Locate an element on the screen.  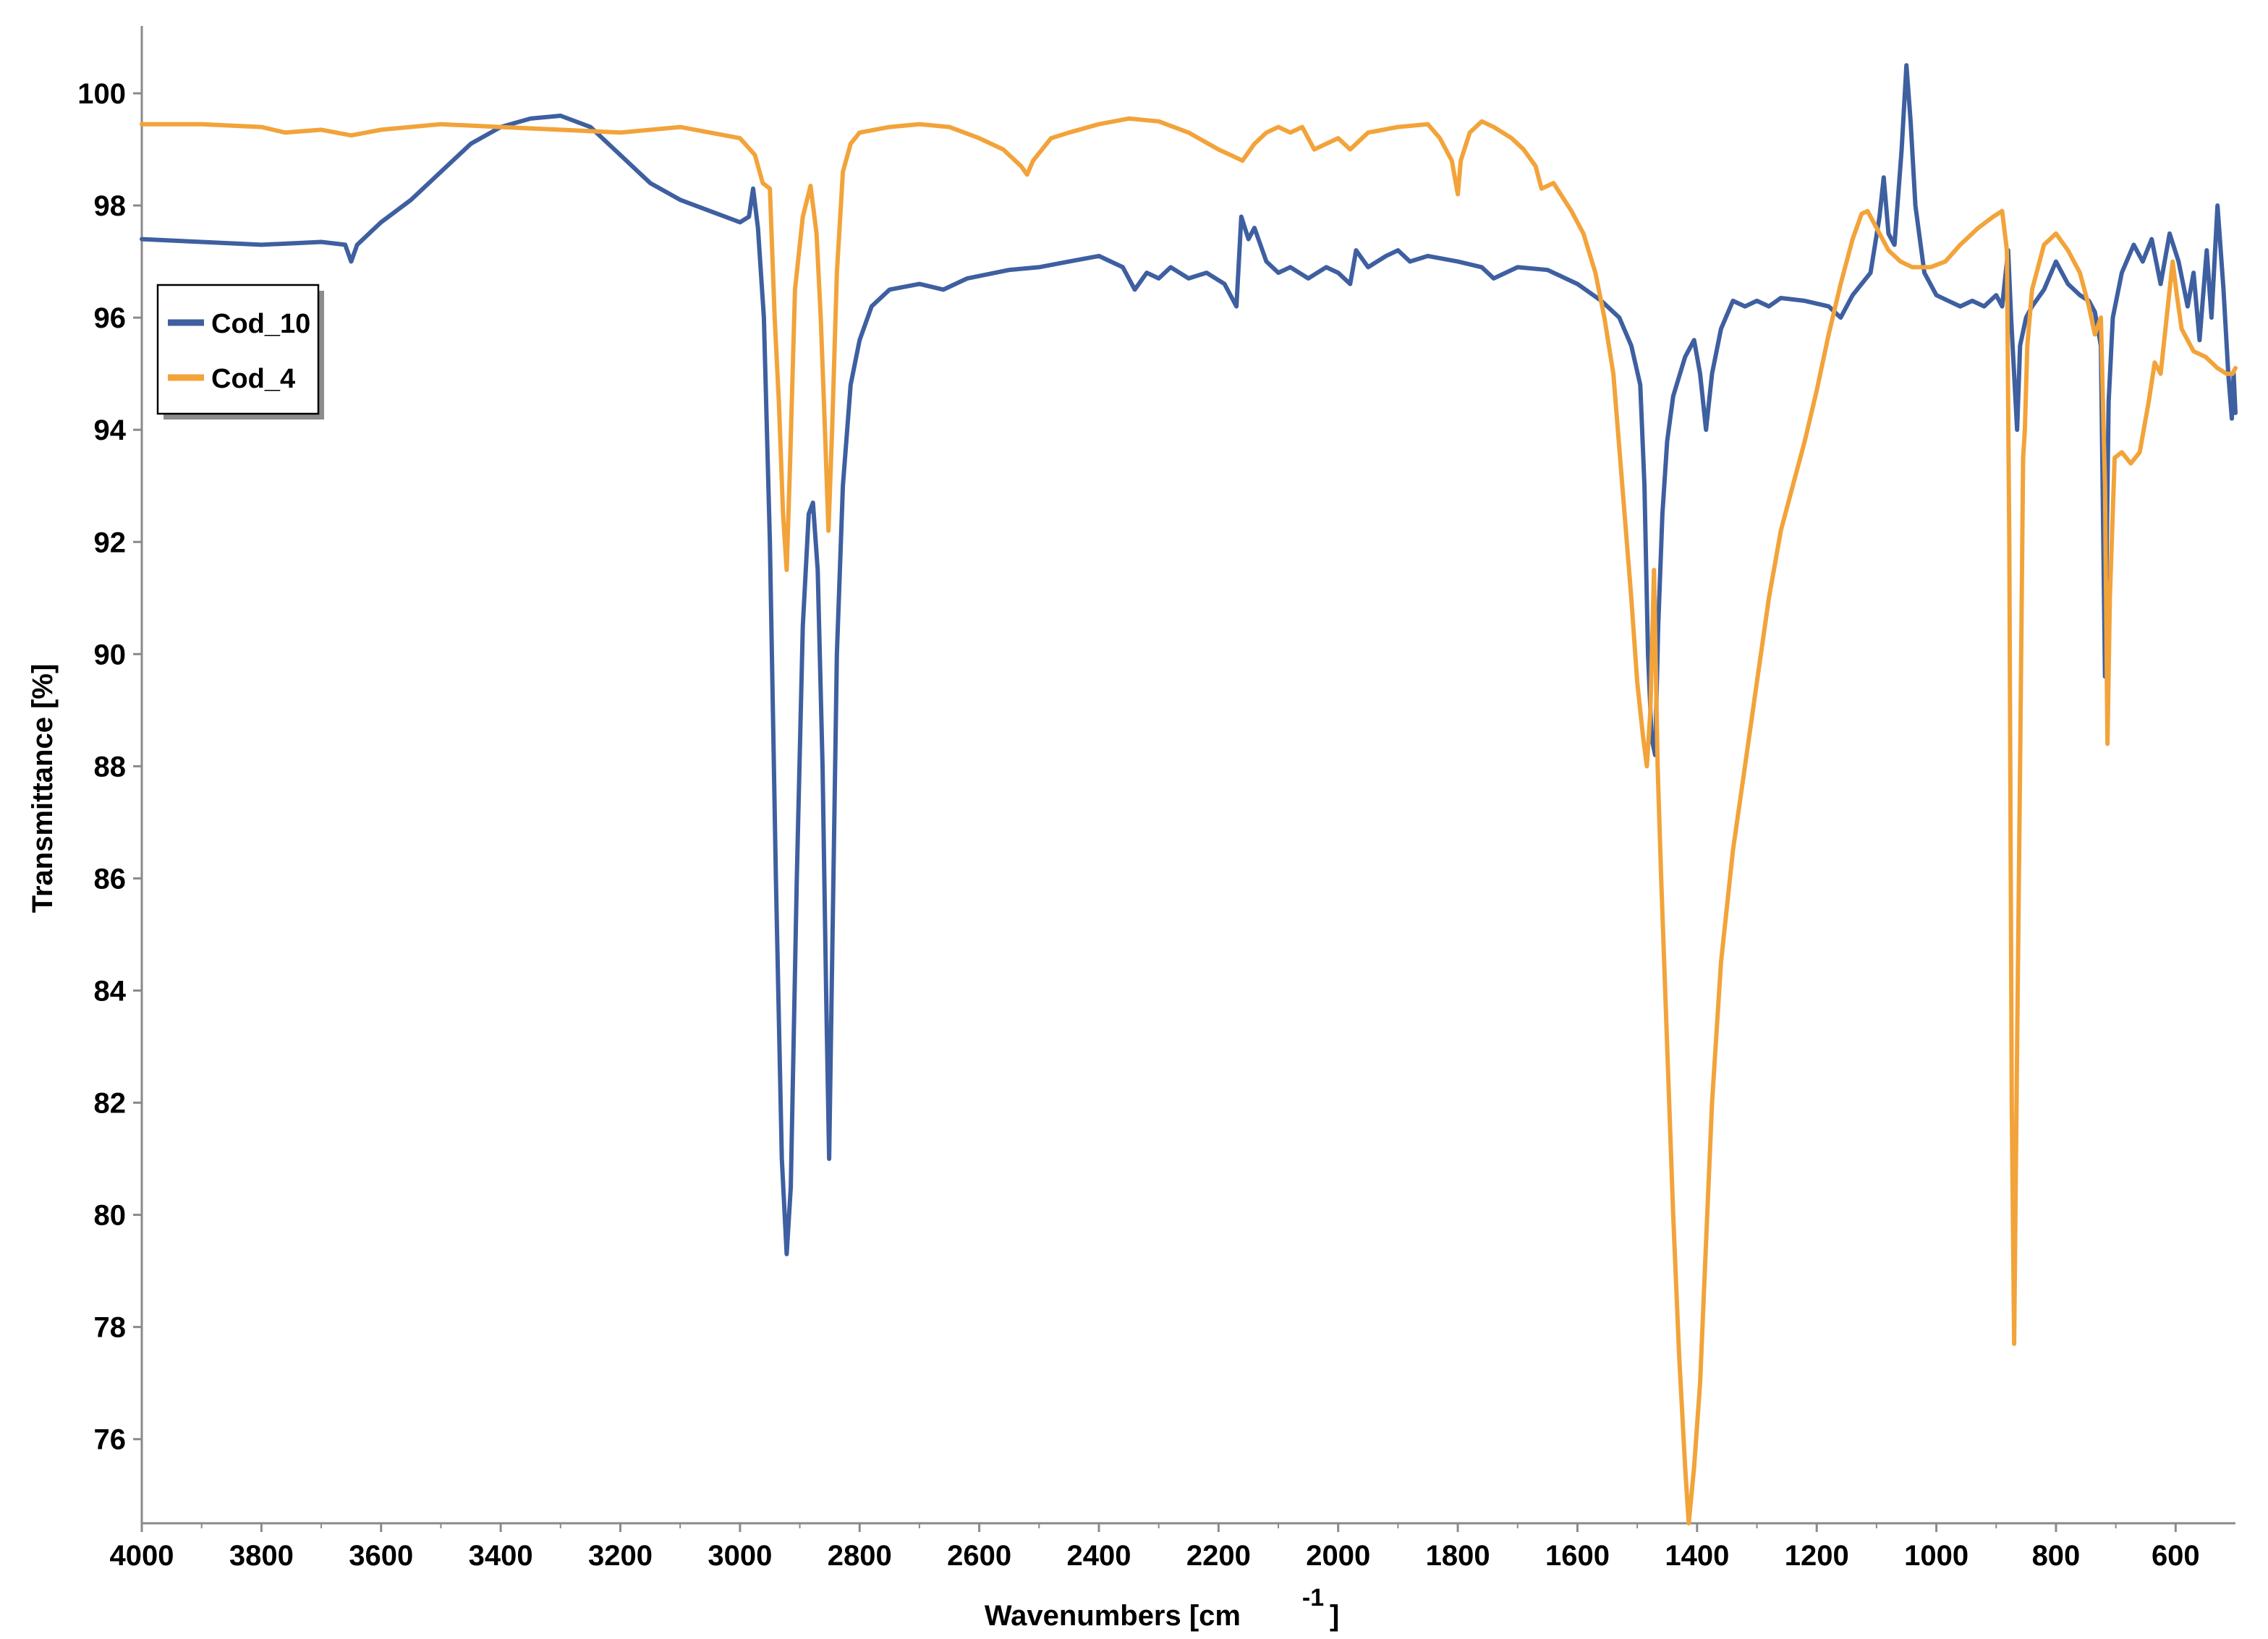
x-tick-label: 800 is located at coordinates (2056, 1556).